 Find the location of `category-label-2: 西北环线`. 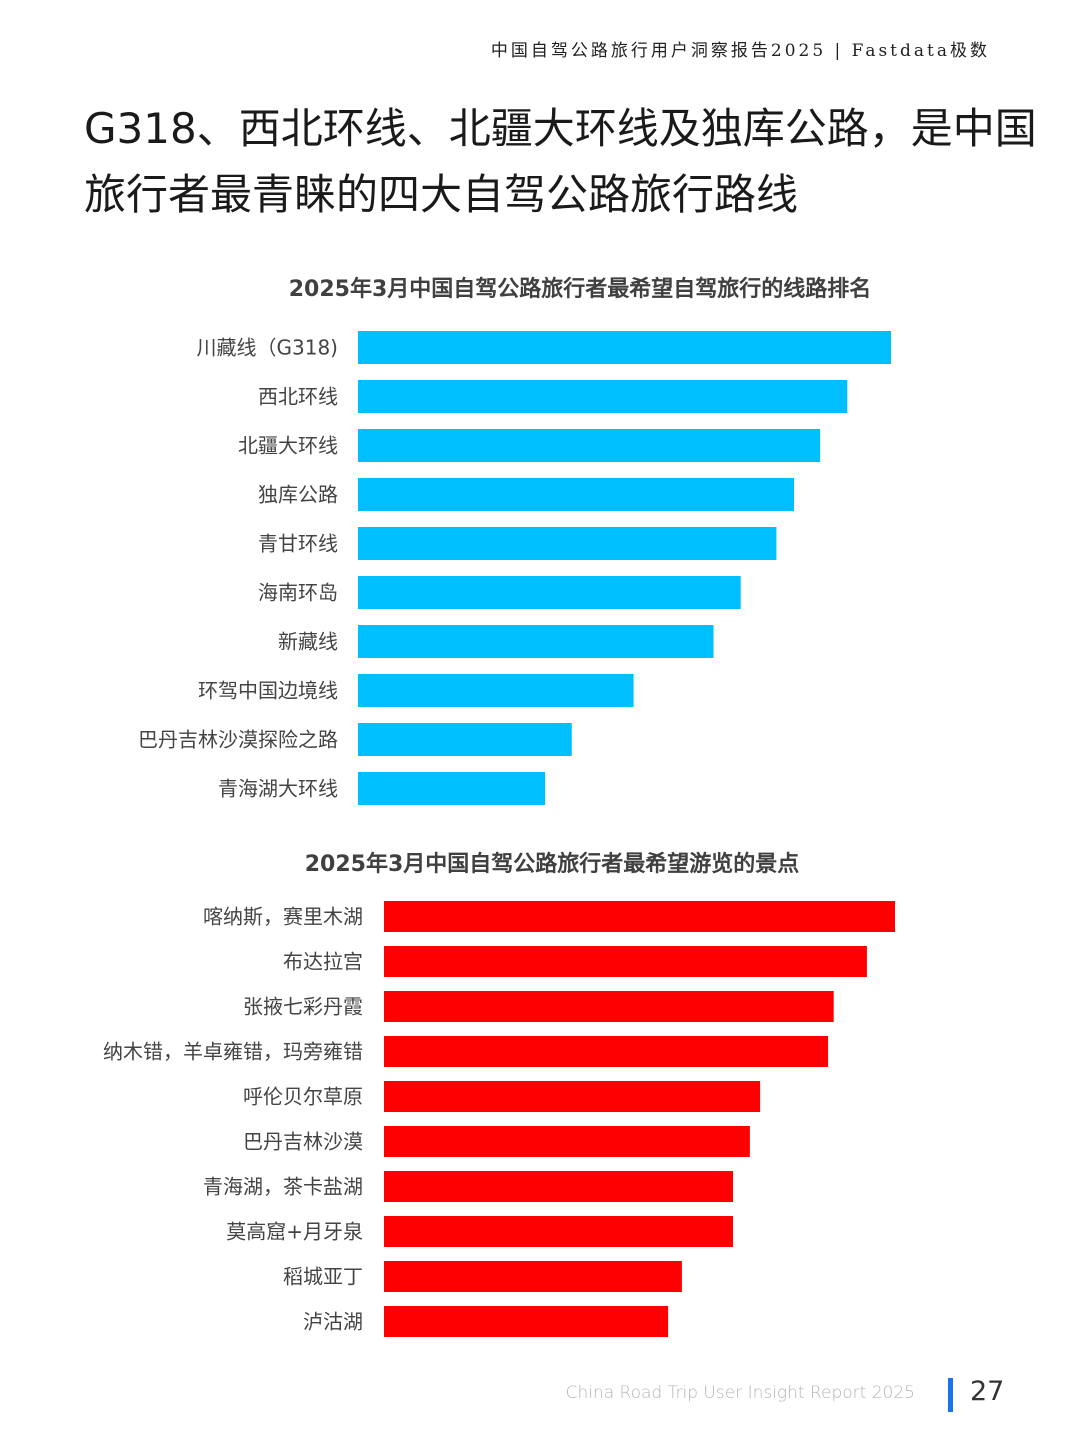

category-label-2: 西北环线 is located at coordinates (298, 397).